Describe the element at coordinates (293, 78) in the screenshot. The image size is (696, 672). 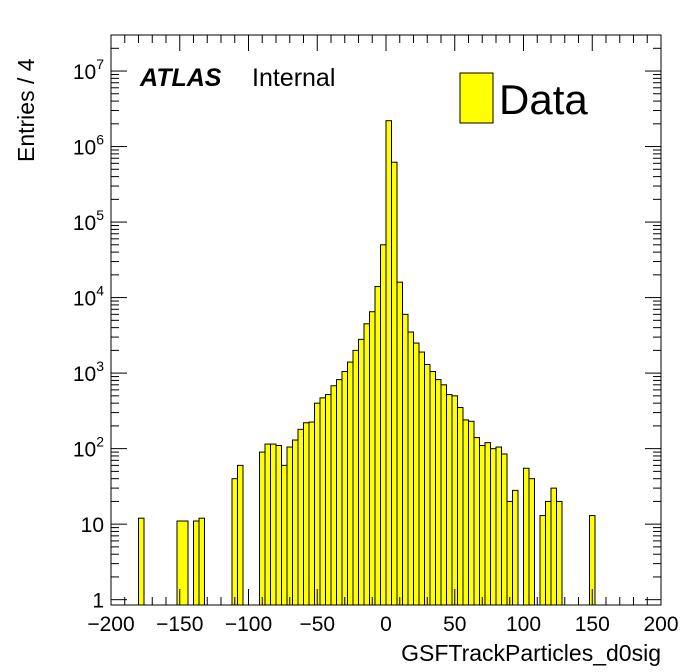
I see `atlas-label-status: Internal` at that location.